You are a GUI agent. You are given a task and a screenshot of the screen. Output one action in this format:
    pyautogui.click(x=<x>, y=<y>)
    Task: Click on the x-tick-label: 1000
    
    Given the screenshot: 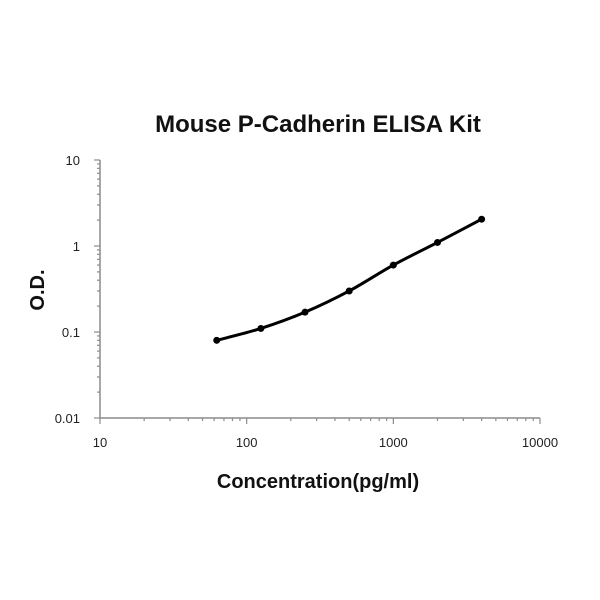 What is the action you would take?
    pyautogui.click(x=393, y=442)
    